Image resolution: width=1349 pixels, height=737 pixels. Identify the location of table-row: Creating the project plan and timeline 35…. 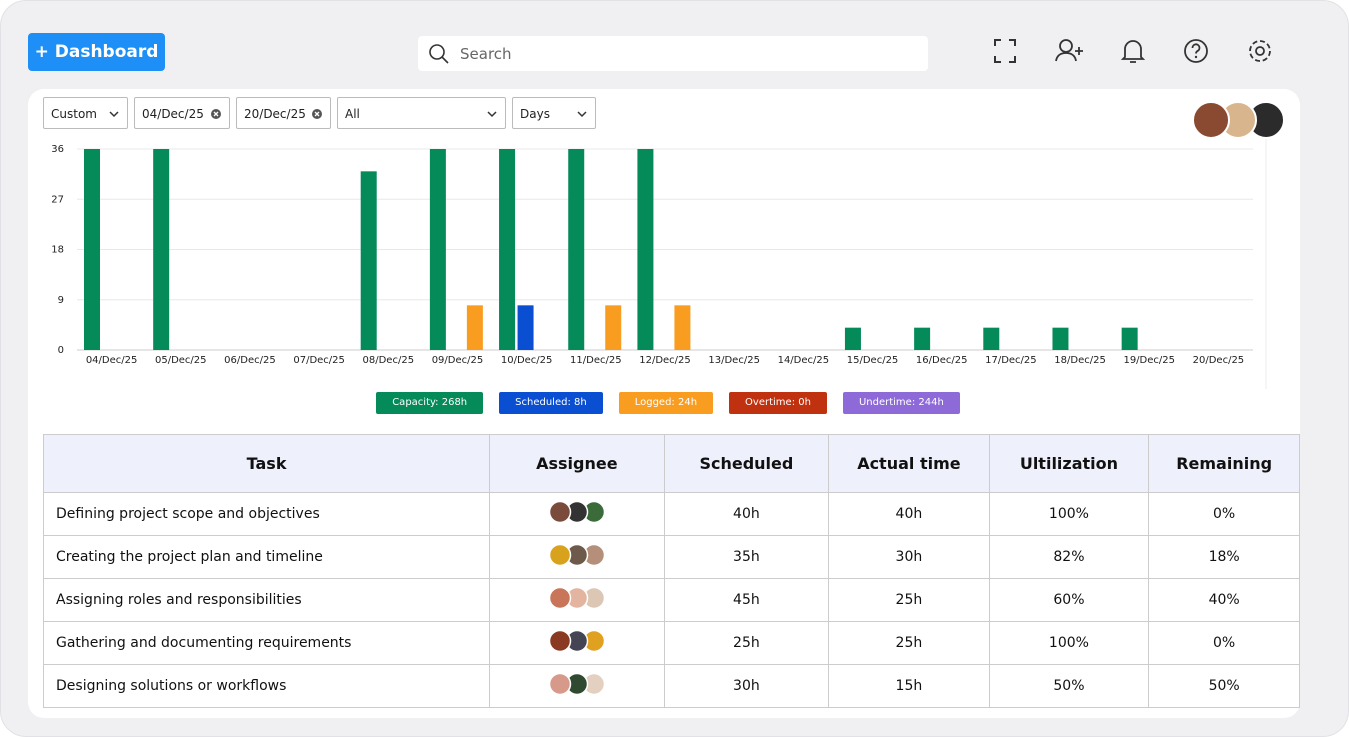
(671, 557).